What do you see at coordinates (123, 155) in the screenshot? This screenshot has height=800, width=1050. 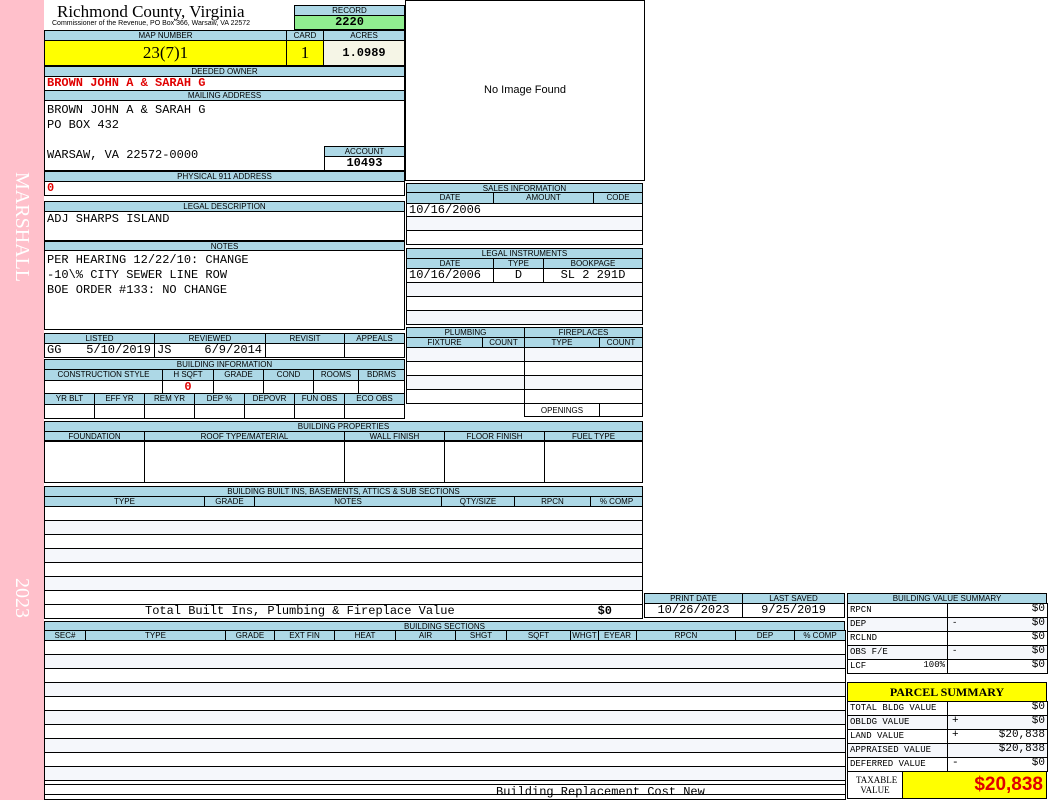 I see `mail-line: WARSAW, VA 22572-0000` at bounding box center [123, 155].